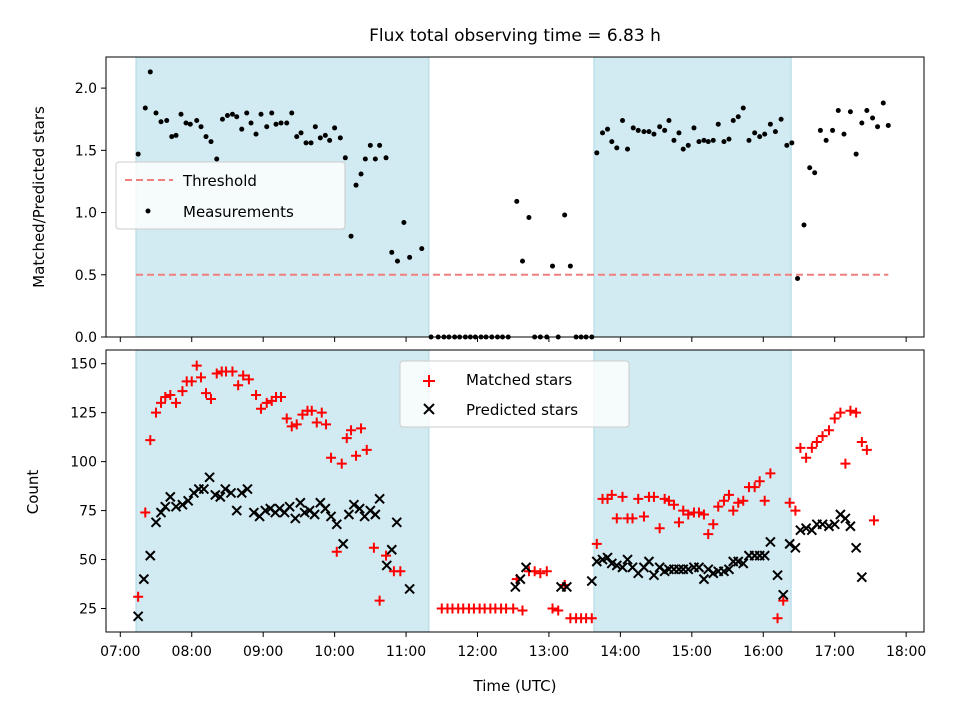  What do you see at coordinates (514, 394) in the screenshot?
I see `bottom-legend-box` at bounding box center [514, 394].